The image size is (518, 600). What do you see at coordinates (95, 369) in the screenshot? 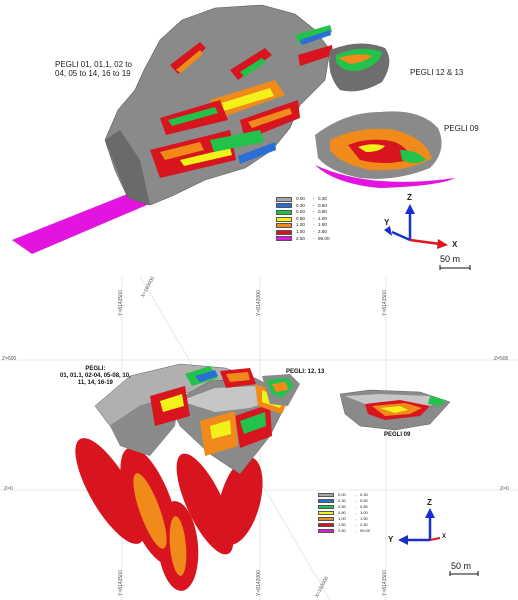
I see `pegli-main-label-line1: PEGLI:` at bounding box center [95, 369].